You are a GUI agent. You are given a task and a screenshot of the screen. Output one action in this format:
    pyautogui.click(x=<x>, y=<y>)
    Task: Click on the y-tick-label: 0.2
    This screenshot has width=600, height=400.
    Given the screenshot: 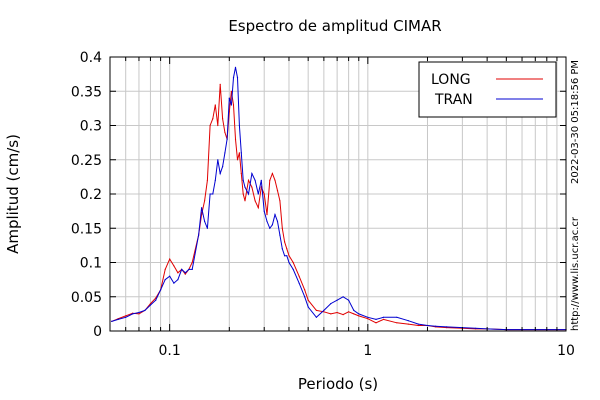 What is the action you would take?
    pyautogui.click(x=91, y=195)
    